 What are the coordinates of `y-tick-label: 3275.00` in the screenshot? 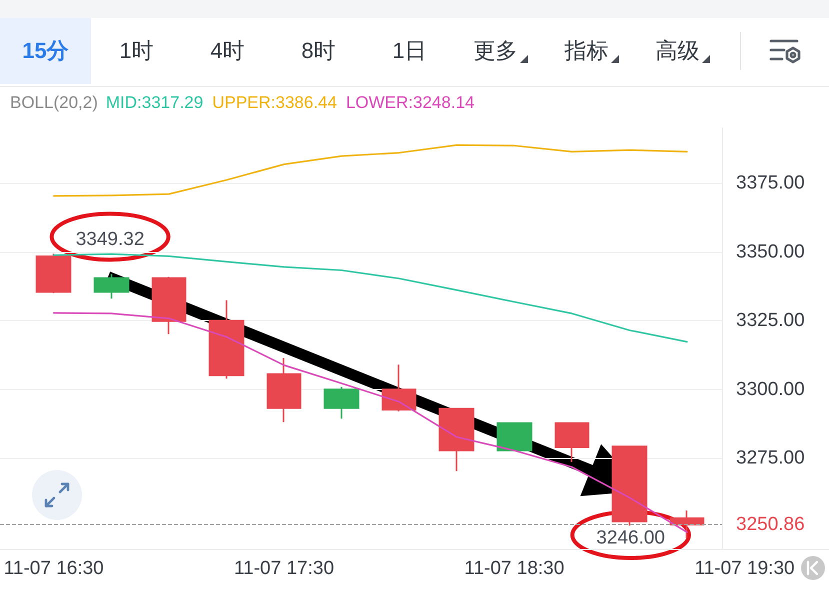 It's located at (770, 458).